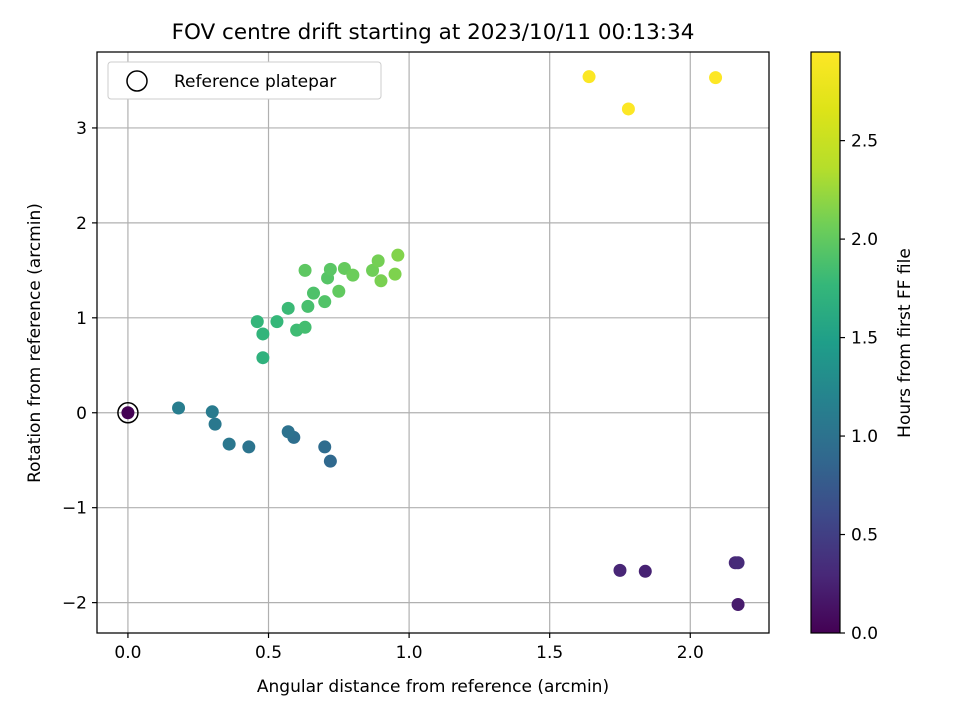  Describe the element at coordinates (864, 240) in the screenshot. I see `colorbar-tick-label: 2.0` at that location.